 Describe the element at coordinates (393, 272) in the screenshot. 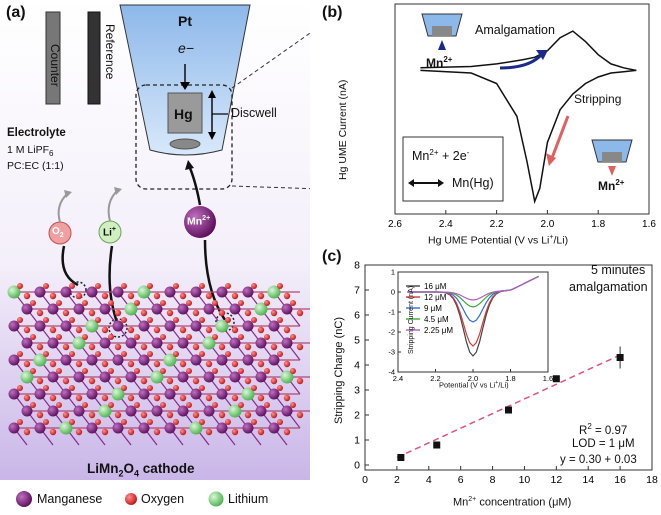

I see `inset-y-tick-label: 1` at that location.